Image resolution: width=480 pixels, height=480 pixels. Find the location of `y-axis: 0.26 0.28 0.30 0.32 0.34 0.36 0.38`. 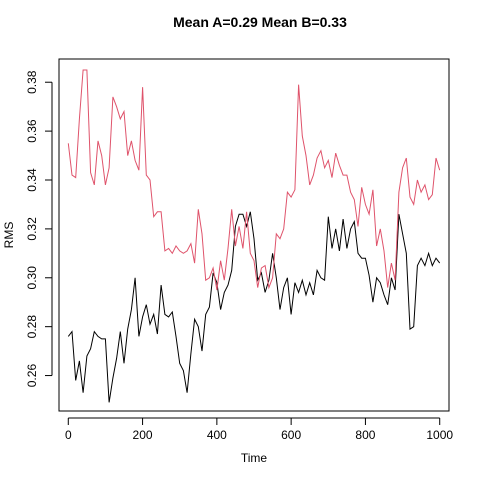

y-axis: 0.26 0.28 0.30 0.32 0.34 0.36 0.38 is located at coordinates (39, 229).